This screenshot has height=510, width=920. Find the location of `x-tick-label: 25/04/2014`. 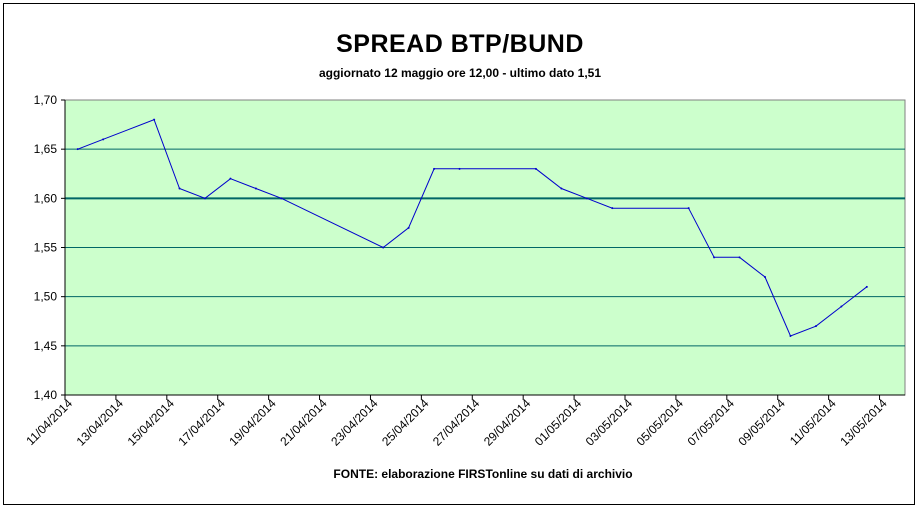

x-tick-label: 25/04/2014 is located at coordinates (405, 422).